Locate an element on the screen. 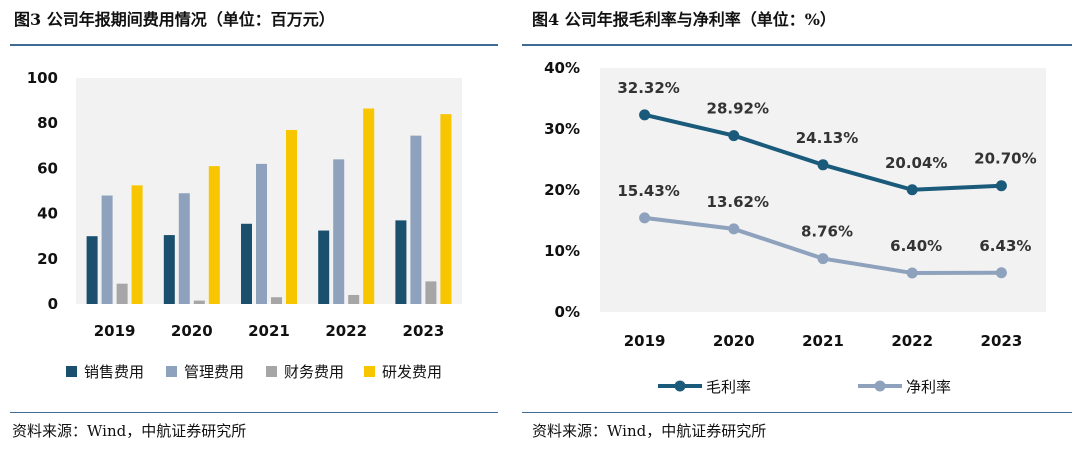  expense-chart-title: 图3 公司年报期间费用情况（单位：百万元） is located at coordinates (174, 19).